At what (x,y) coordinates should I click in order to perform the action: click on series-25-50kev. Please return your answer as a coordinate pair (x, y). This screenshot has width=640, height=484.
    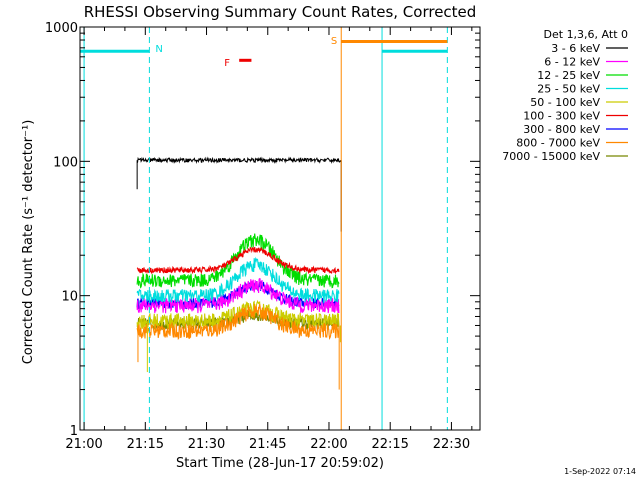
    Looking at the image, I should click on (238, 280).